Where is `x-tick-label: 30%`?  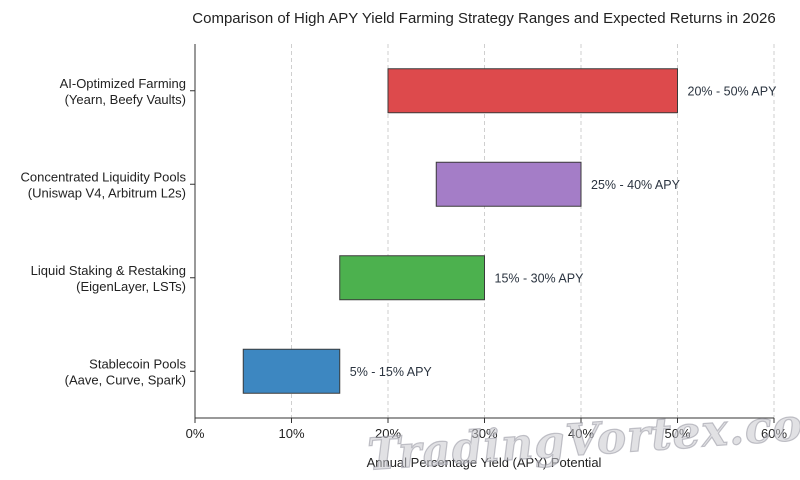
x-tick-label: 30% is located at coordinates (484, 433).